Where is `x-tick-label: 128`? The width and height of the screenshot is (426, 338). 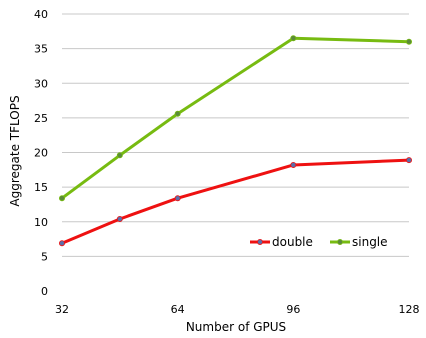 x-tick-label: 128 is located at coordinates (409, 309).